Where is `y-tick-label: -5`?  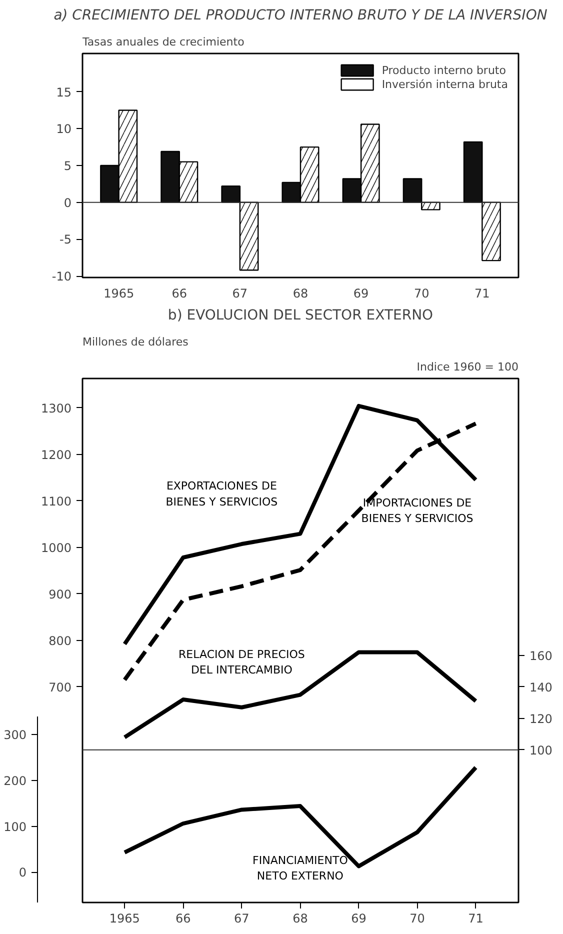 y-tick-label: -5 is located at coordinates (66, 239).